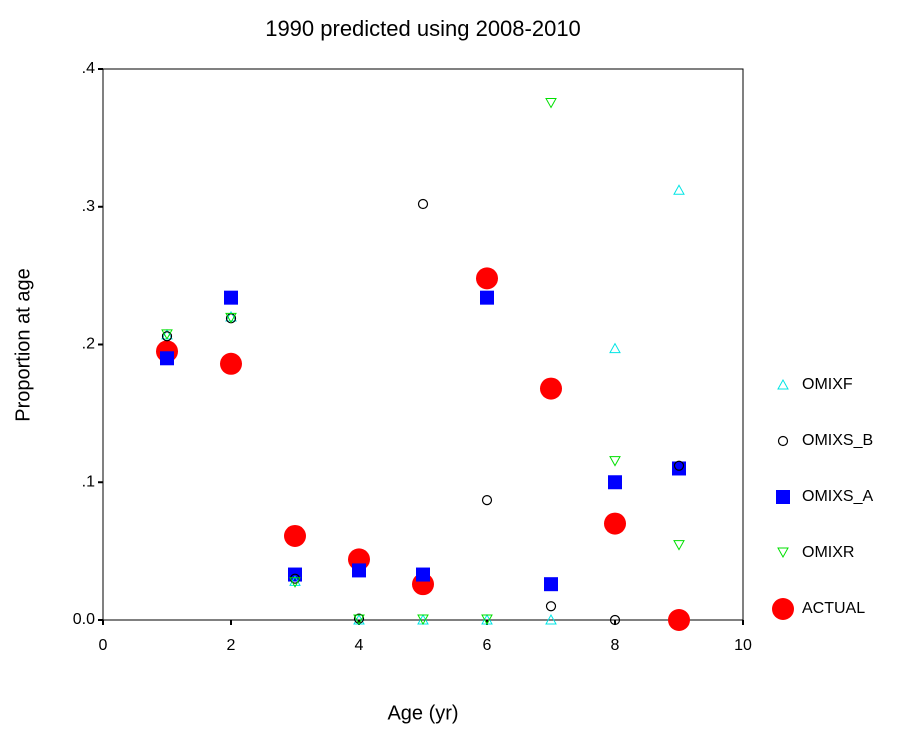 The width and height of the screenshot is (900, 739). What do you see at coordinates (837, 440) in the screenshot?
I see `legend-label: OMIXS_B` at bounding box center [837, 440].